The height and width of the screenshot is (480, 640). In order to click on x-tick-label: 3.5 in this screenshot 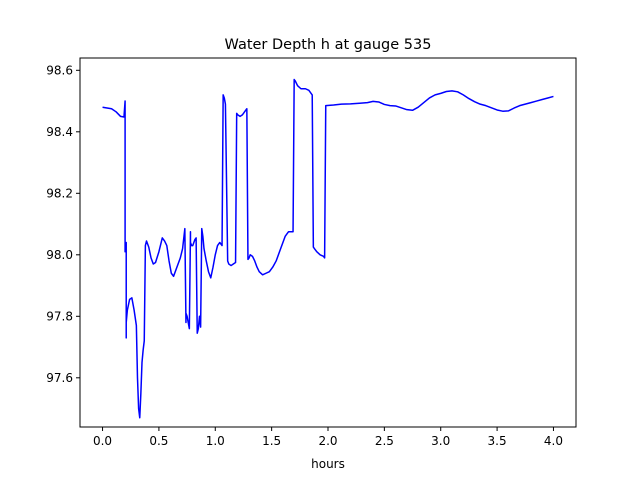, I will do `click(497, 441)`.